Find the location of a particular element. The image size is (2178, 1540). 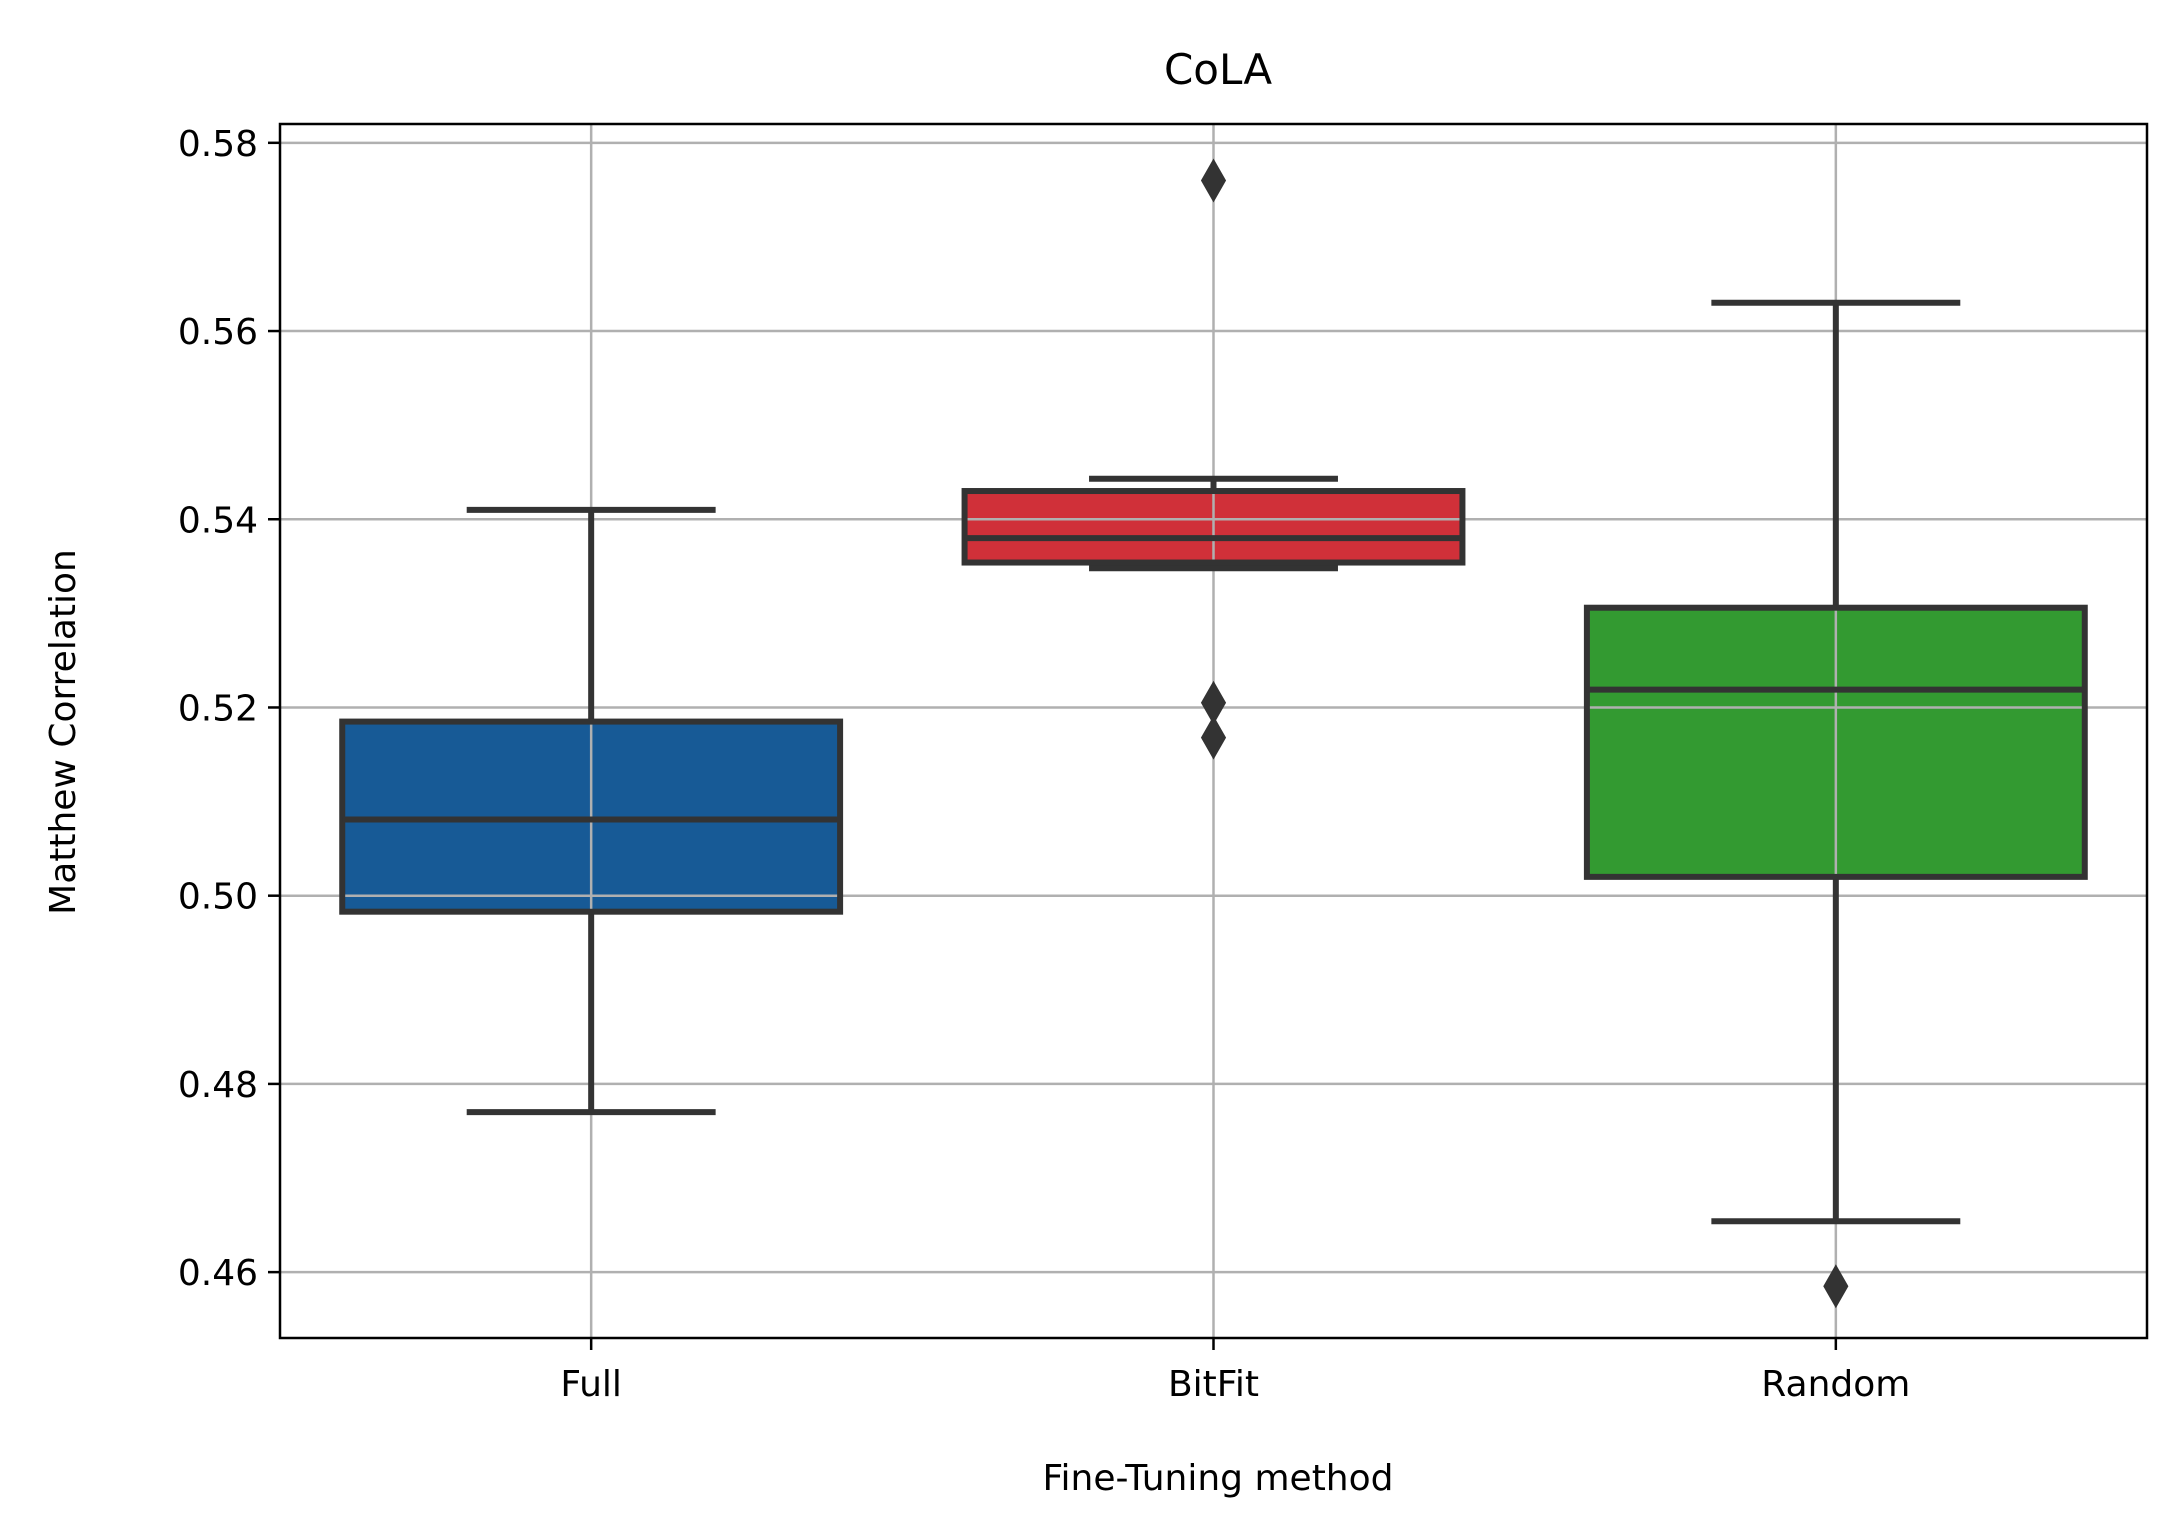

box-bitfit is located at coordinates (1213, 459).